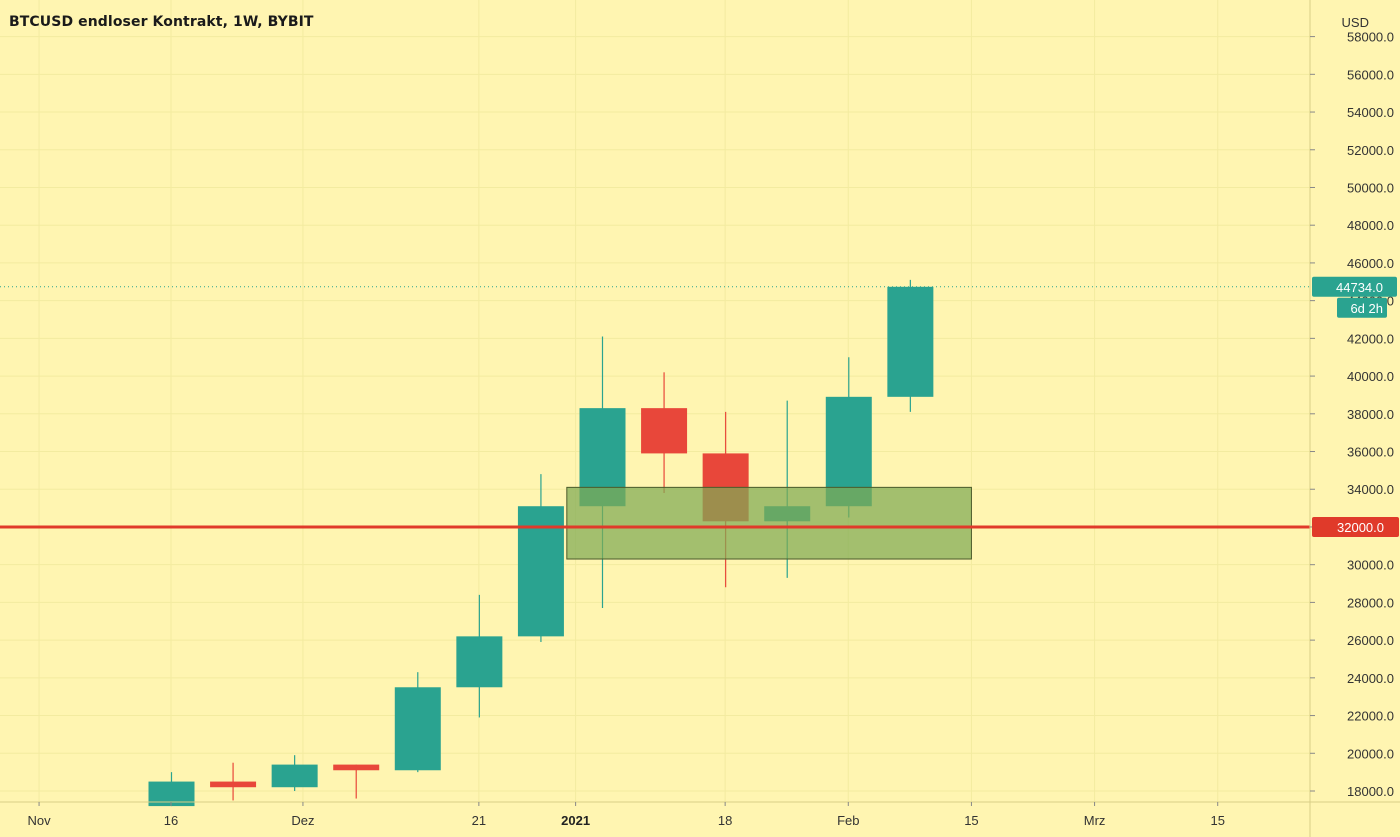  What do you see at coordinates (1355, 22) in the screenshot?
I see `currency-label: USD` at bounding box center [1355, 22].